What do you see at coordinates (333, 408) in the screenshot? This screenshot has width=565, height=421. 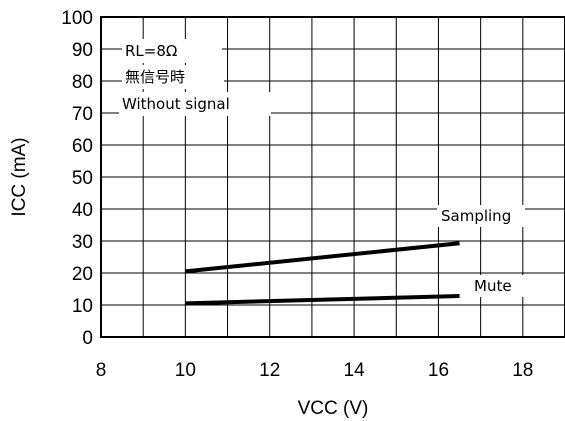 I see `x-axis-title: VCC (V)` at bounding box center [333, 408].